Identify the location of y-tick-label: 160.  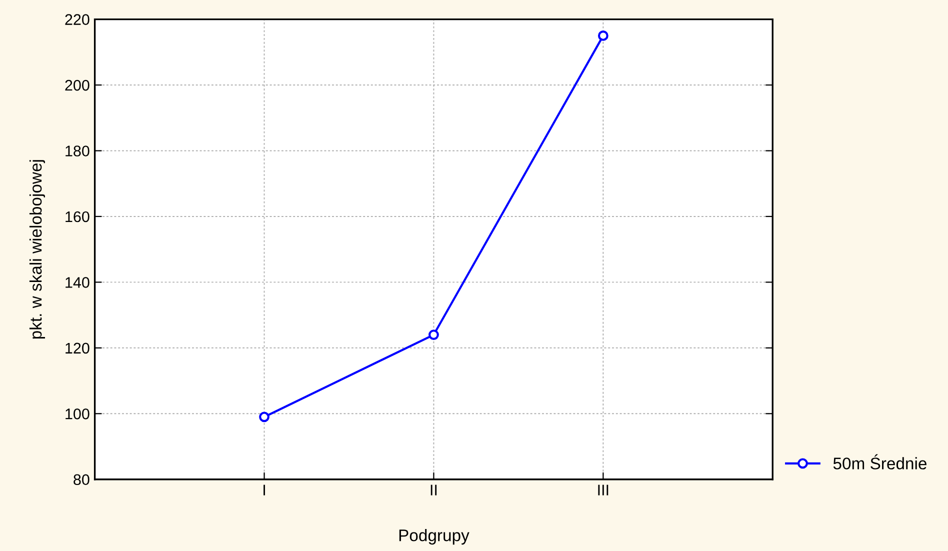
(78, 216).